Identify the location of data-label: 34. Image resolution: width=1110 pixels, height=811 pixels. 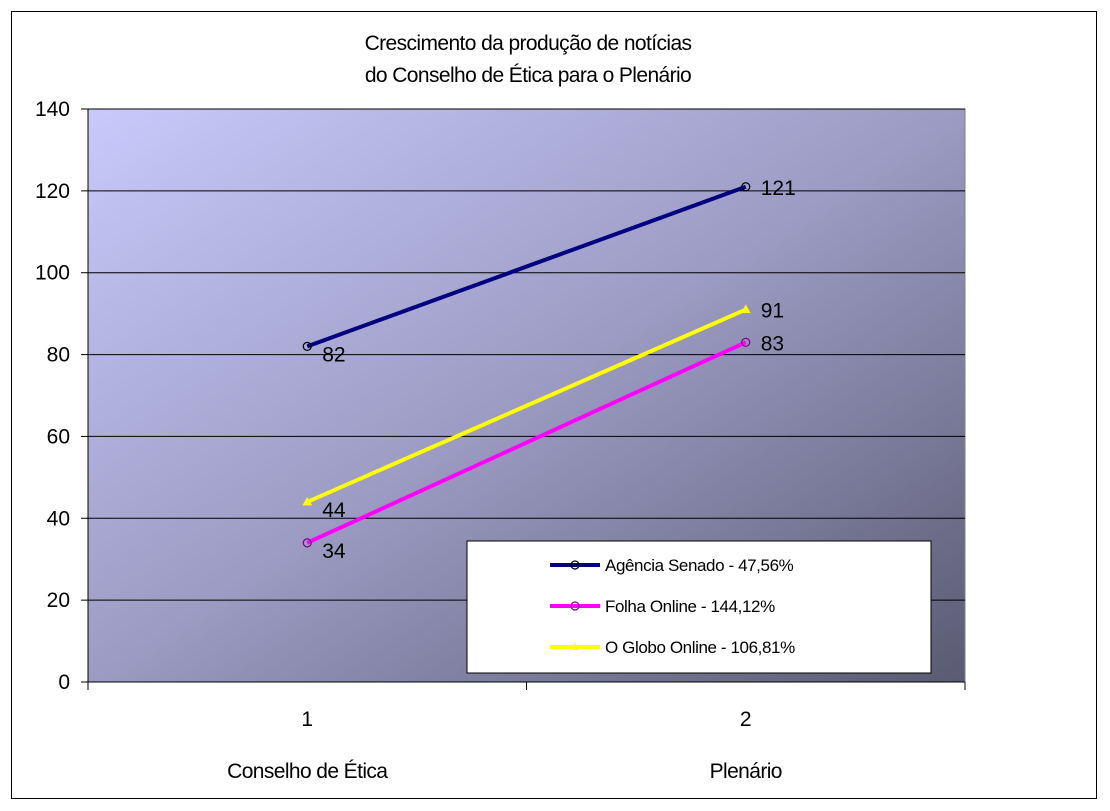
(334, 551).